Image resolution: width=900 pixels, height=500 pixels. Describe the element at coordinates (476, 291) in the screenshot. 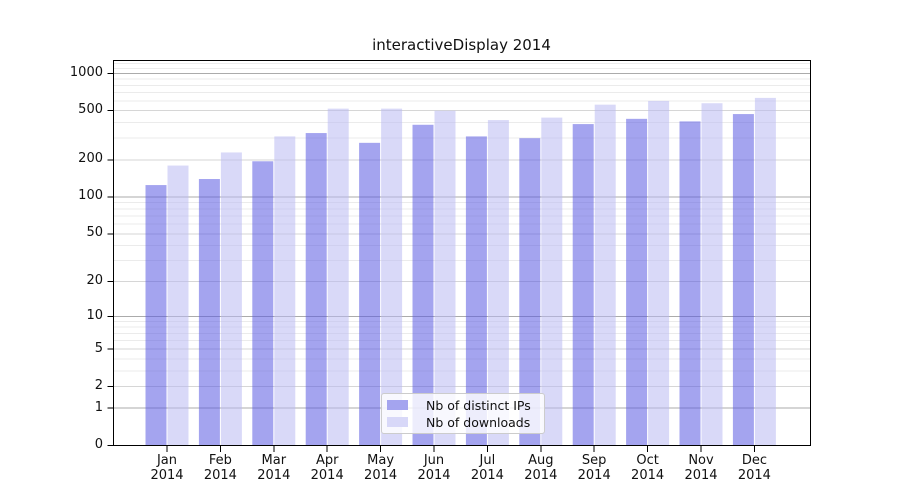

I see `bar-nb-of-distinct-ips-jul` at that location.